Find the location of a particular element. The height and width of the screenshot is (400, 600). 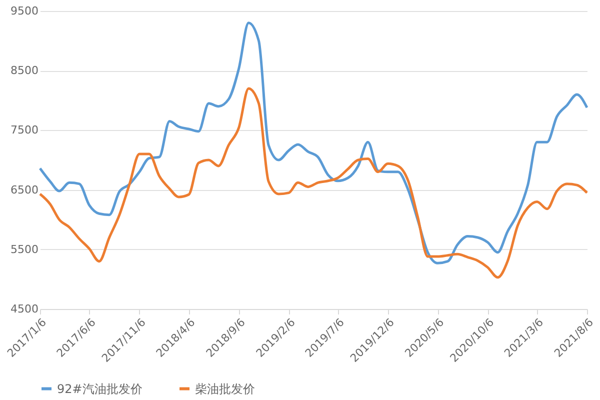

legend-label: 柴油批发价 is located at coordinates (225, 389).